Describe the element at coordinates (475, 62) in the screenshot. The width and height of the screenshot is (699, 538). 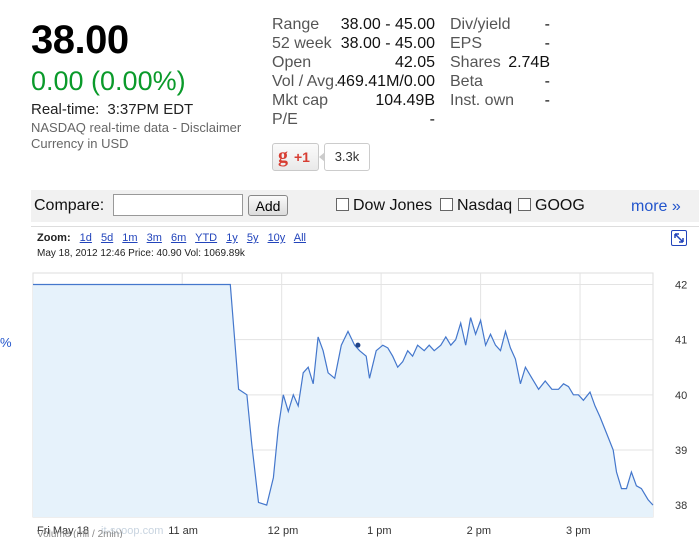
I see `stat-label-shares: Shares` at that location.